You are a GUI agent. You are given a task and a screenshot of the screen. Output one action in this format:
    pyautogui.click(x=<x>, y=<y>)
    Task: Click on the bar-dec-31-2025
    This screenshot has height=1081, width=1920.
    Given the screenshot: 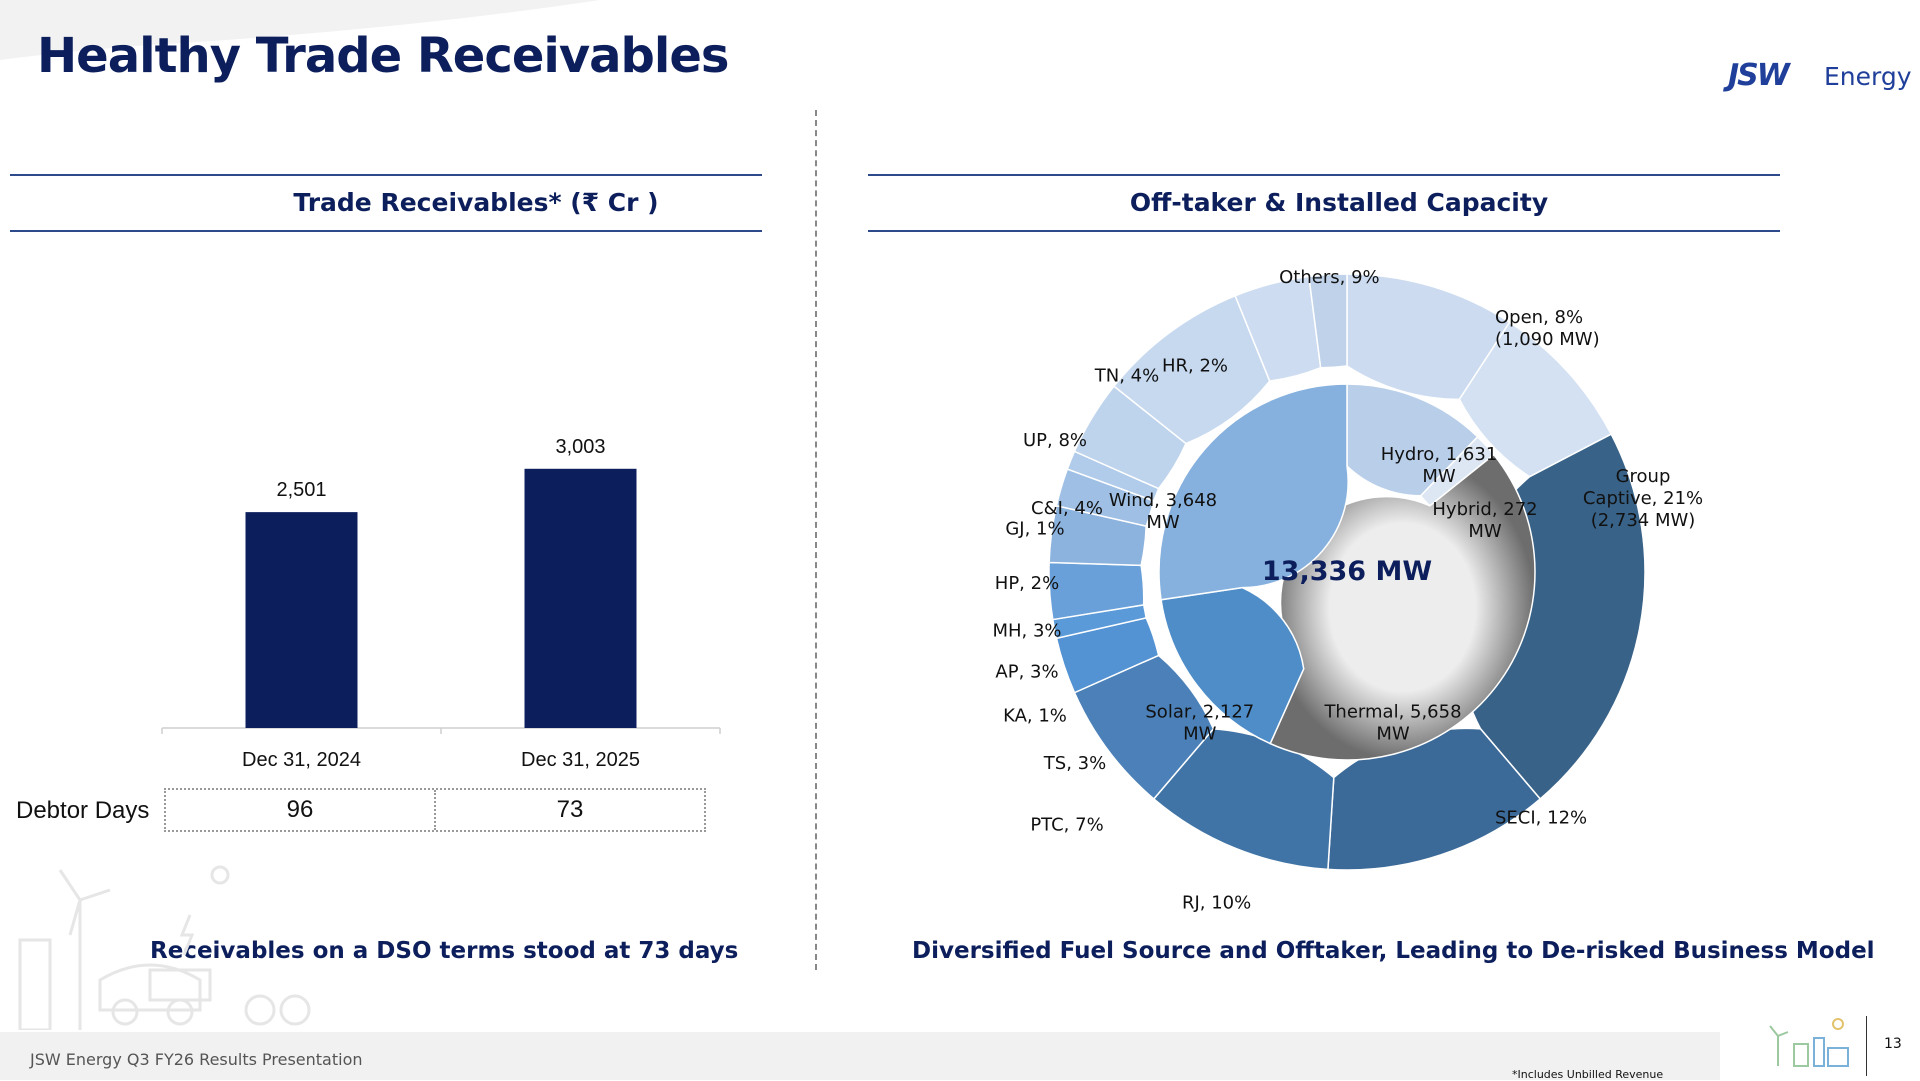 What is the action you would take?
    pyautogui.click(x=580, y=598)
    